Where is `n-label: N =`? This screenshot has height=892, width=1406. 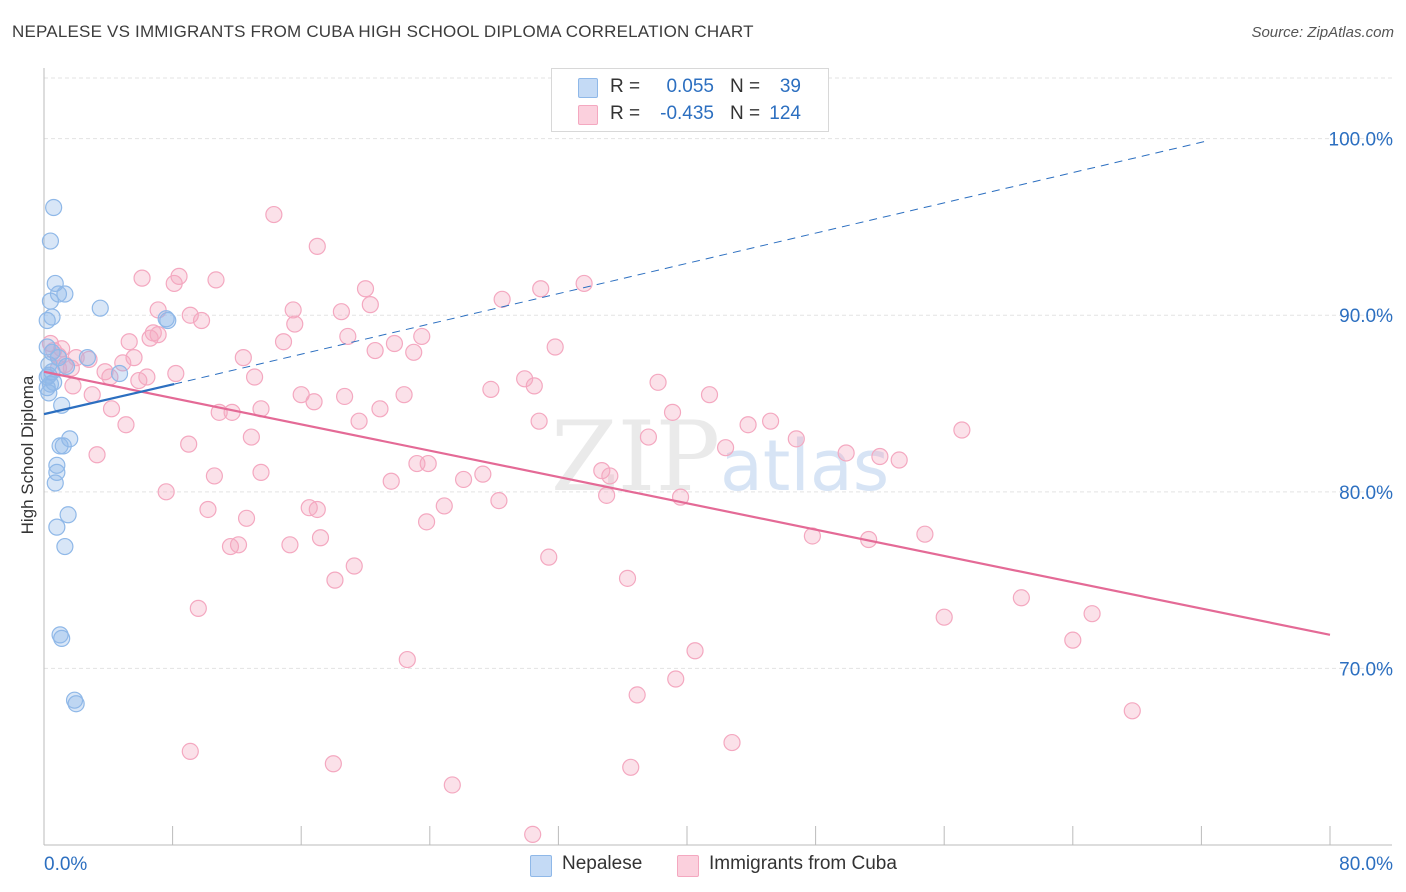
n-label: N = is located at coordinates (745, 113).